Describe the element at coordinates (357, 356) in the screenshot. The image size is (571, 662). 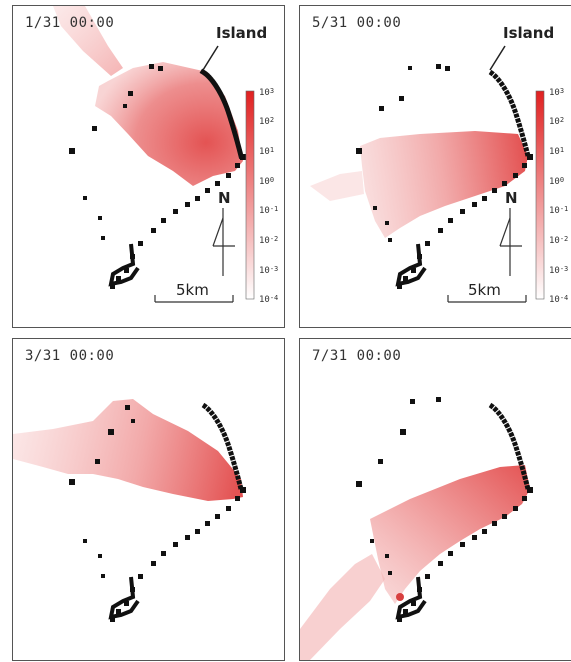
I see `panel-title: 7/31 00:00` at that location.